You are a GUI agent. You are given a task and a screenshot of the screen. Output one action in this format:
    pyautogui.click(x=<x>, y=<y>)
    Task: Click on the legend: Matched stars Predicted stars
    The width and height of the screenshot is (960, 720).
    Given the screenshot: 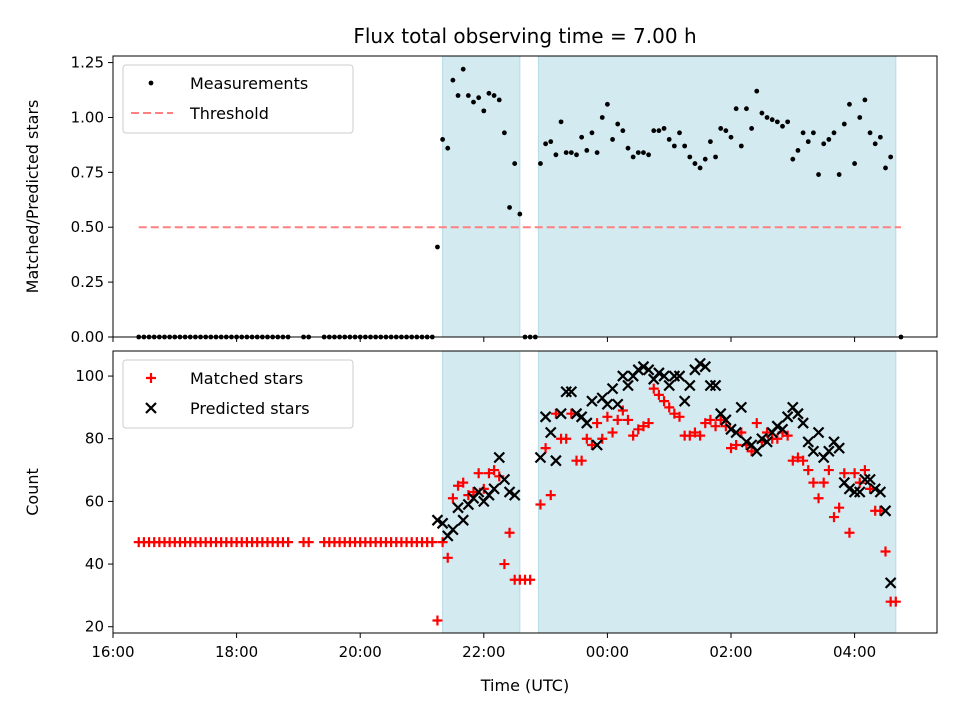 What is the action you would take?
    pyautogui.click(x=238, y=394)
    